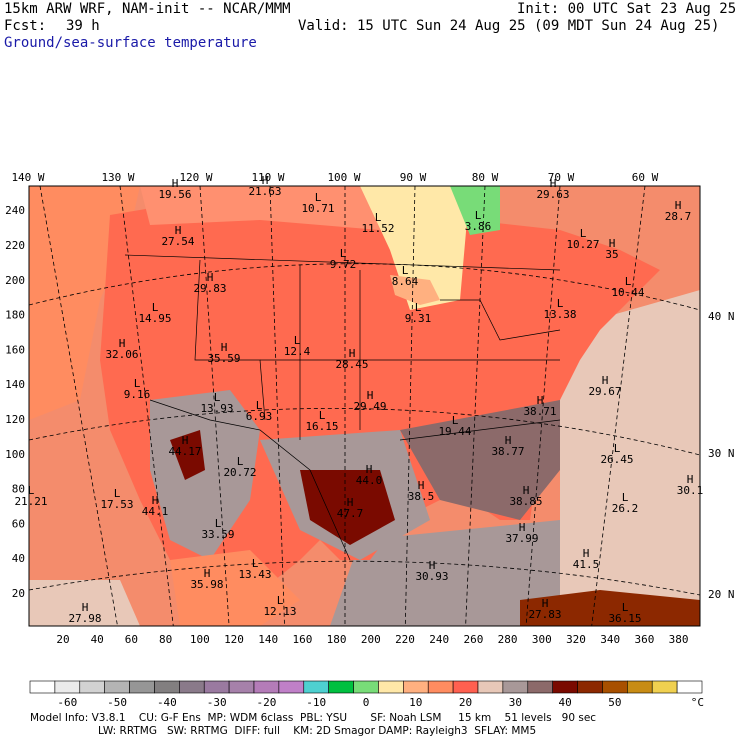  Describe the element at coordinates (564, 702) in the screenshot. I see `colorbar-label: 40` at that location.